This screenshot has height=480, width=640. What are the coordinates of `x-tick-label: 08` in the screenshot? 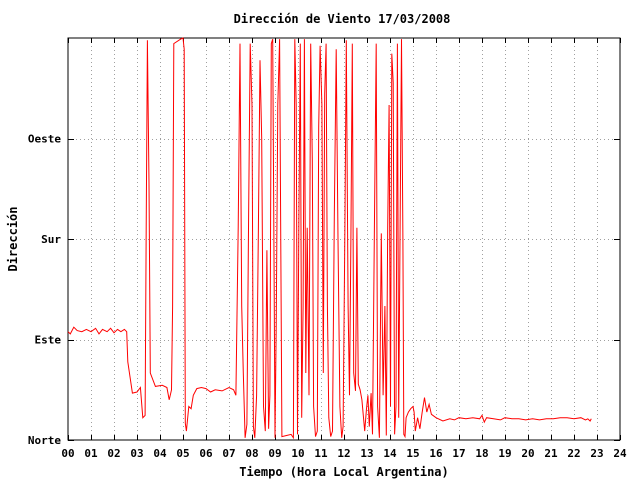 It's located at (251, 453).